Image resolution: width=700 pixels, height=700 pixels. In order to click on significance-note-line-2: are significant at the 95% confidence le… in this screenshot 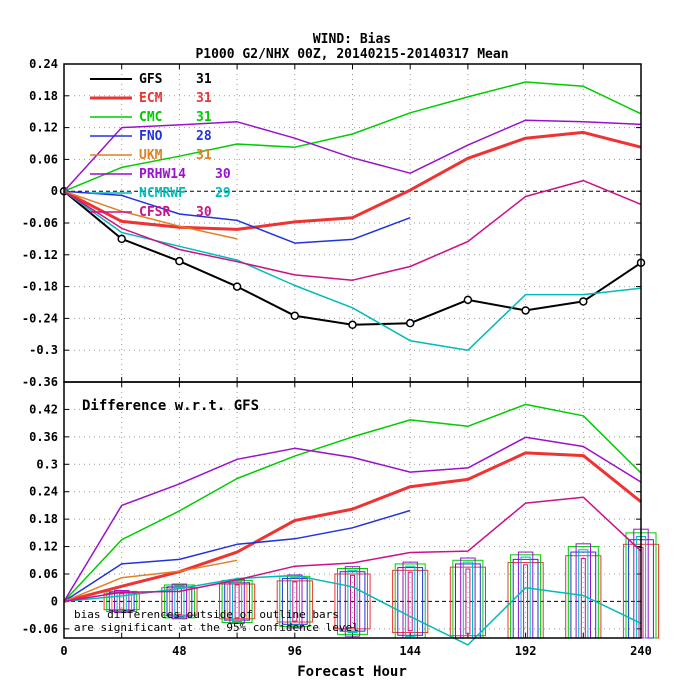, I will do `click(216, 627)`.